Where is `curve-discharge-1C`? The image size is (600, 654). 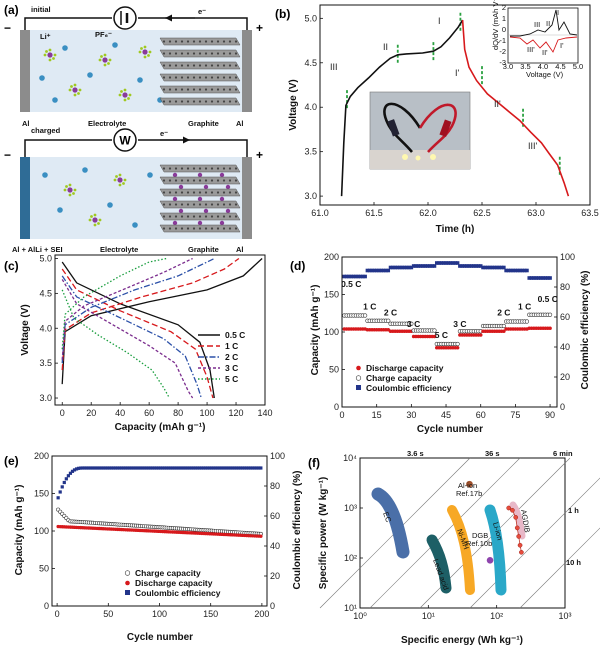 curve-discharge-1C is located at coordinates (137, 333).